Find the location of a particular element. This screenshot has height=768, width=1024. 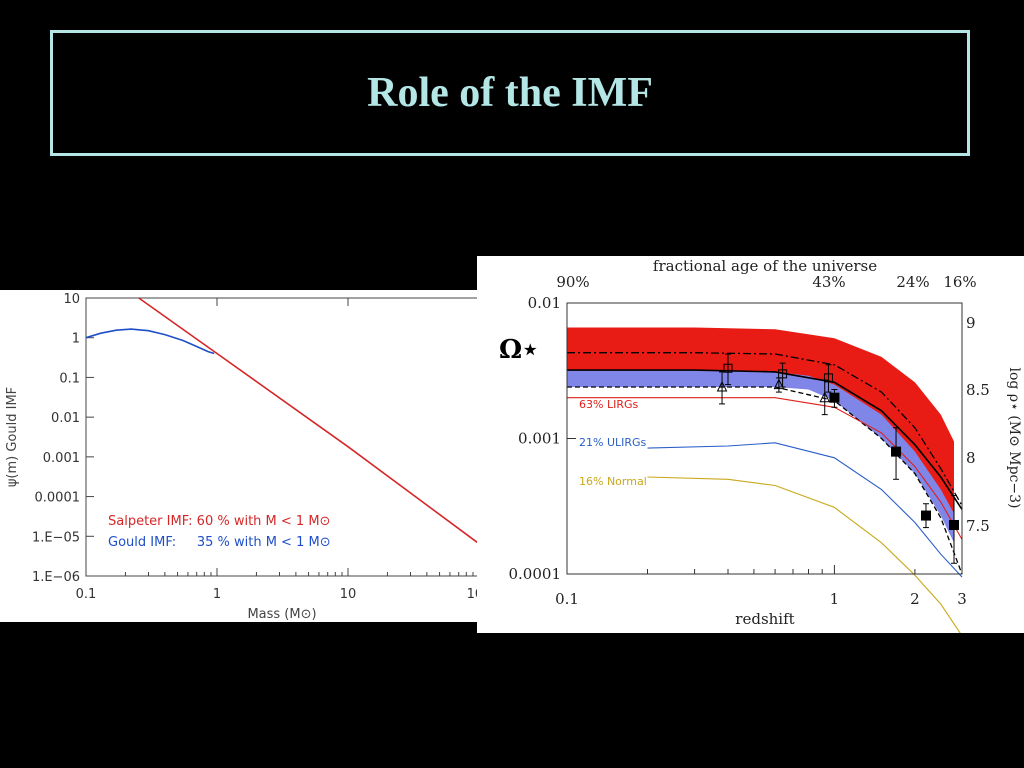

normal-label: 16% Normal is located at coordinates (613, 481).